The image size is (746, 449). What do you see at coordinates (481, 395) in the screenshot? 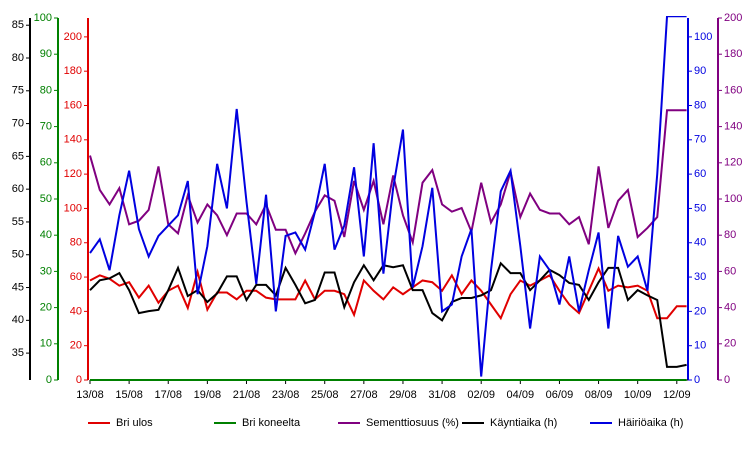
I see `x-tick-label: 02/09` at bounding box center [481, 395].